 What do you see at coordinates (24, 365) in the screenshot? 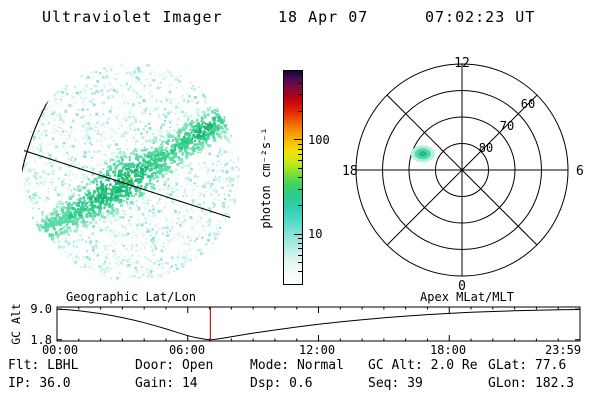
I see `status-flt-label: Flt:` at bounding box center [24, 365].